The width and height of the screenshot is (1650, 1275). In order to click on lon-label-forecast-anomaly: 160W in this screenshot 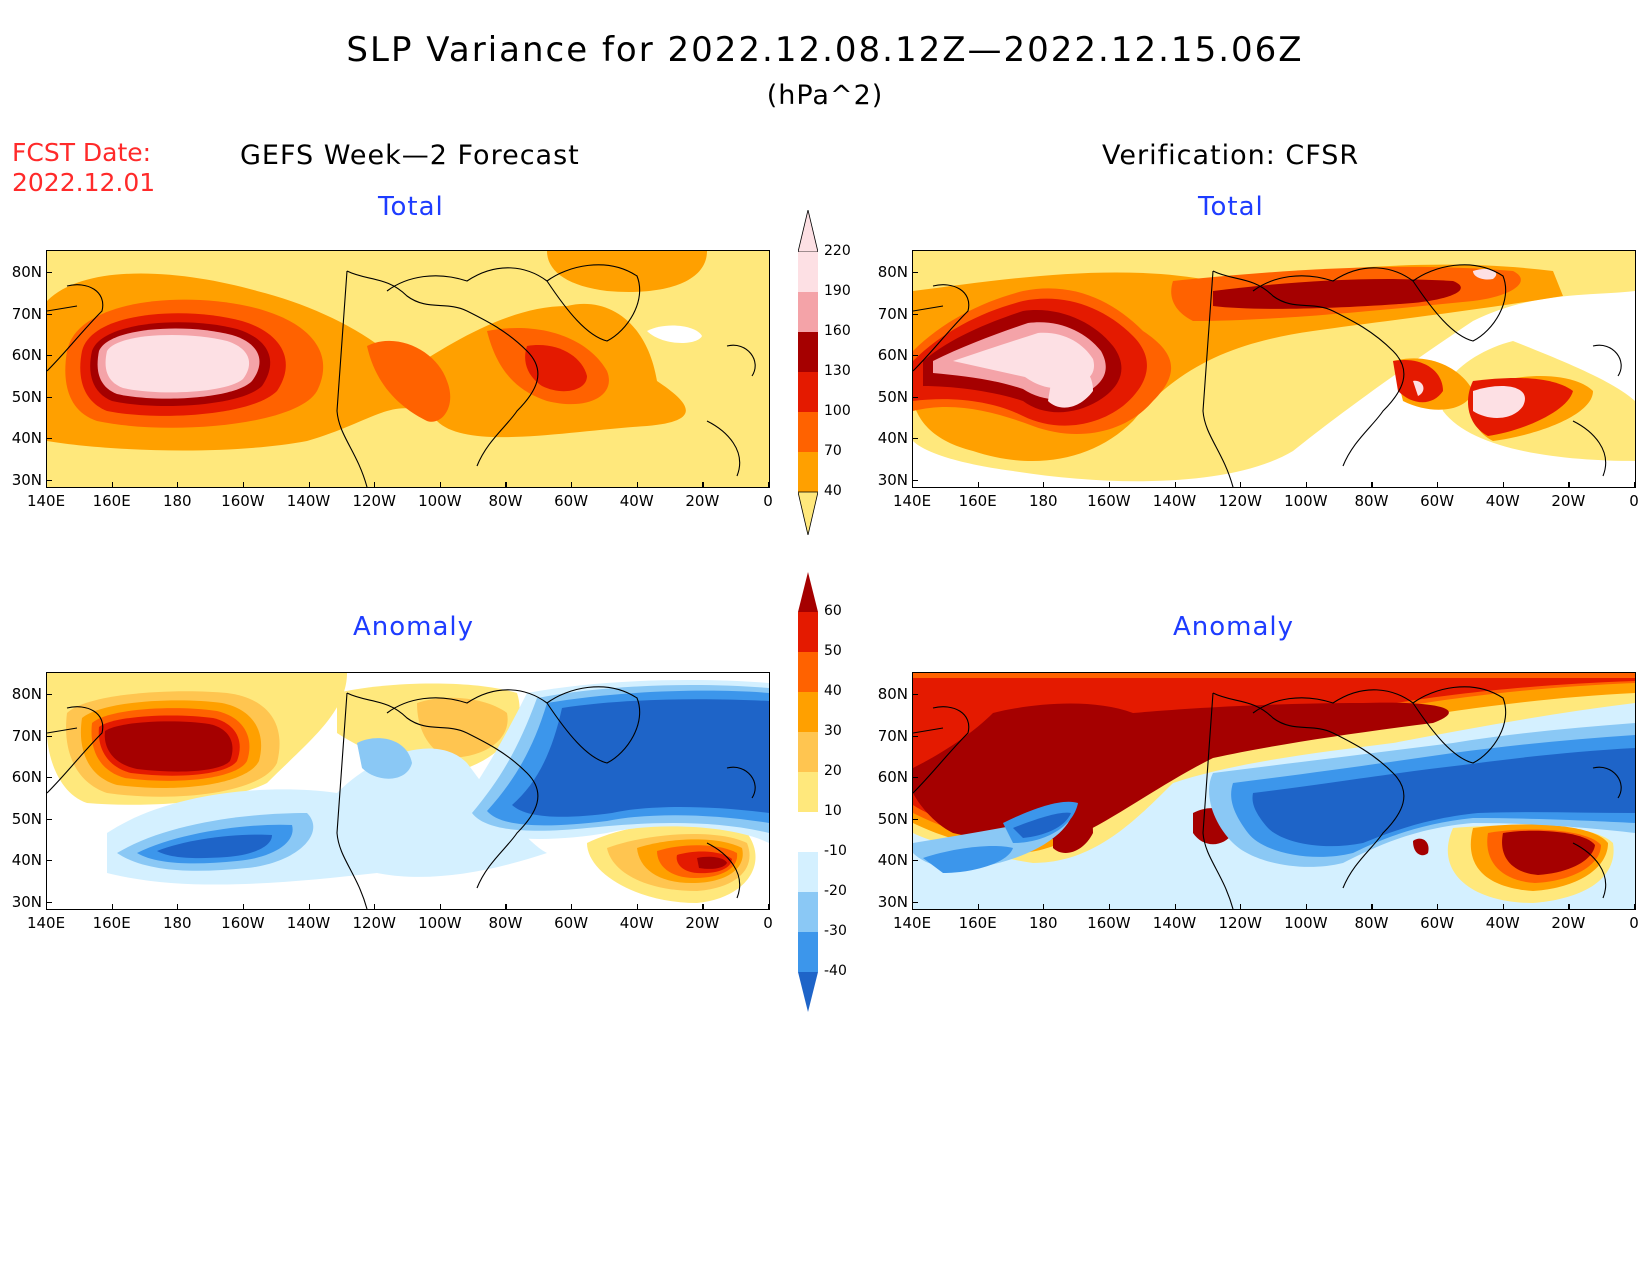, I will do `click(243, 923)`.